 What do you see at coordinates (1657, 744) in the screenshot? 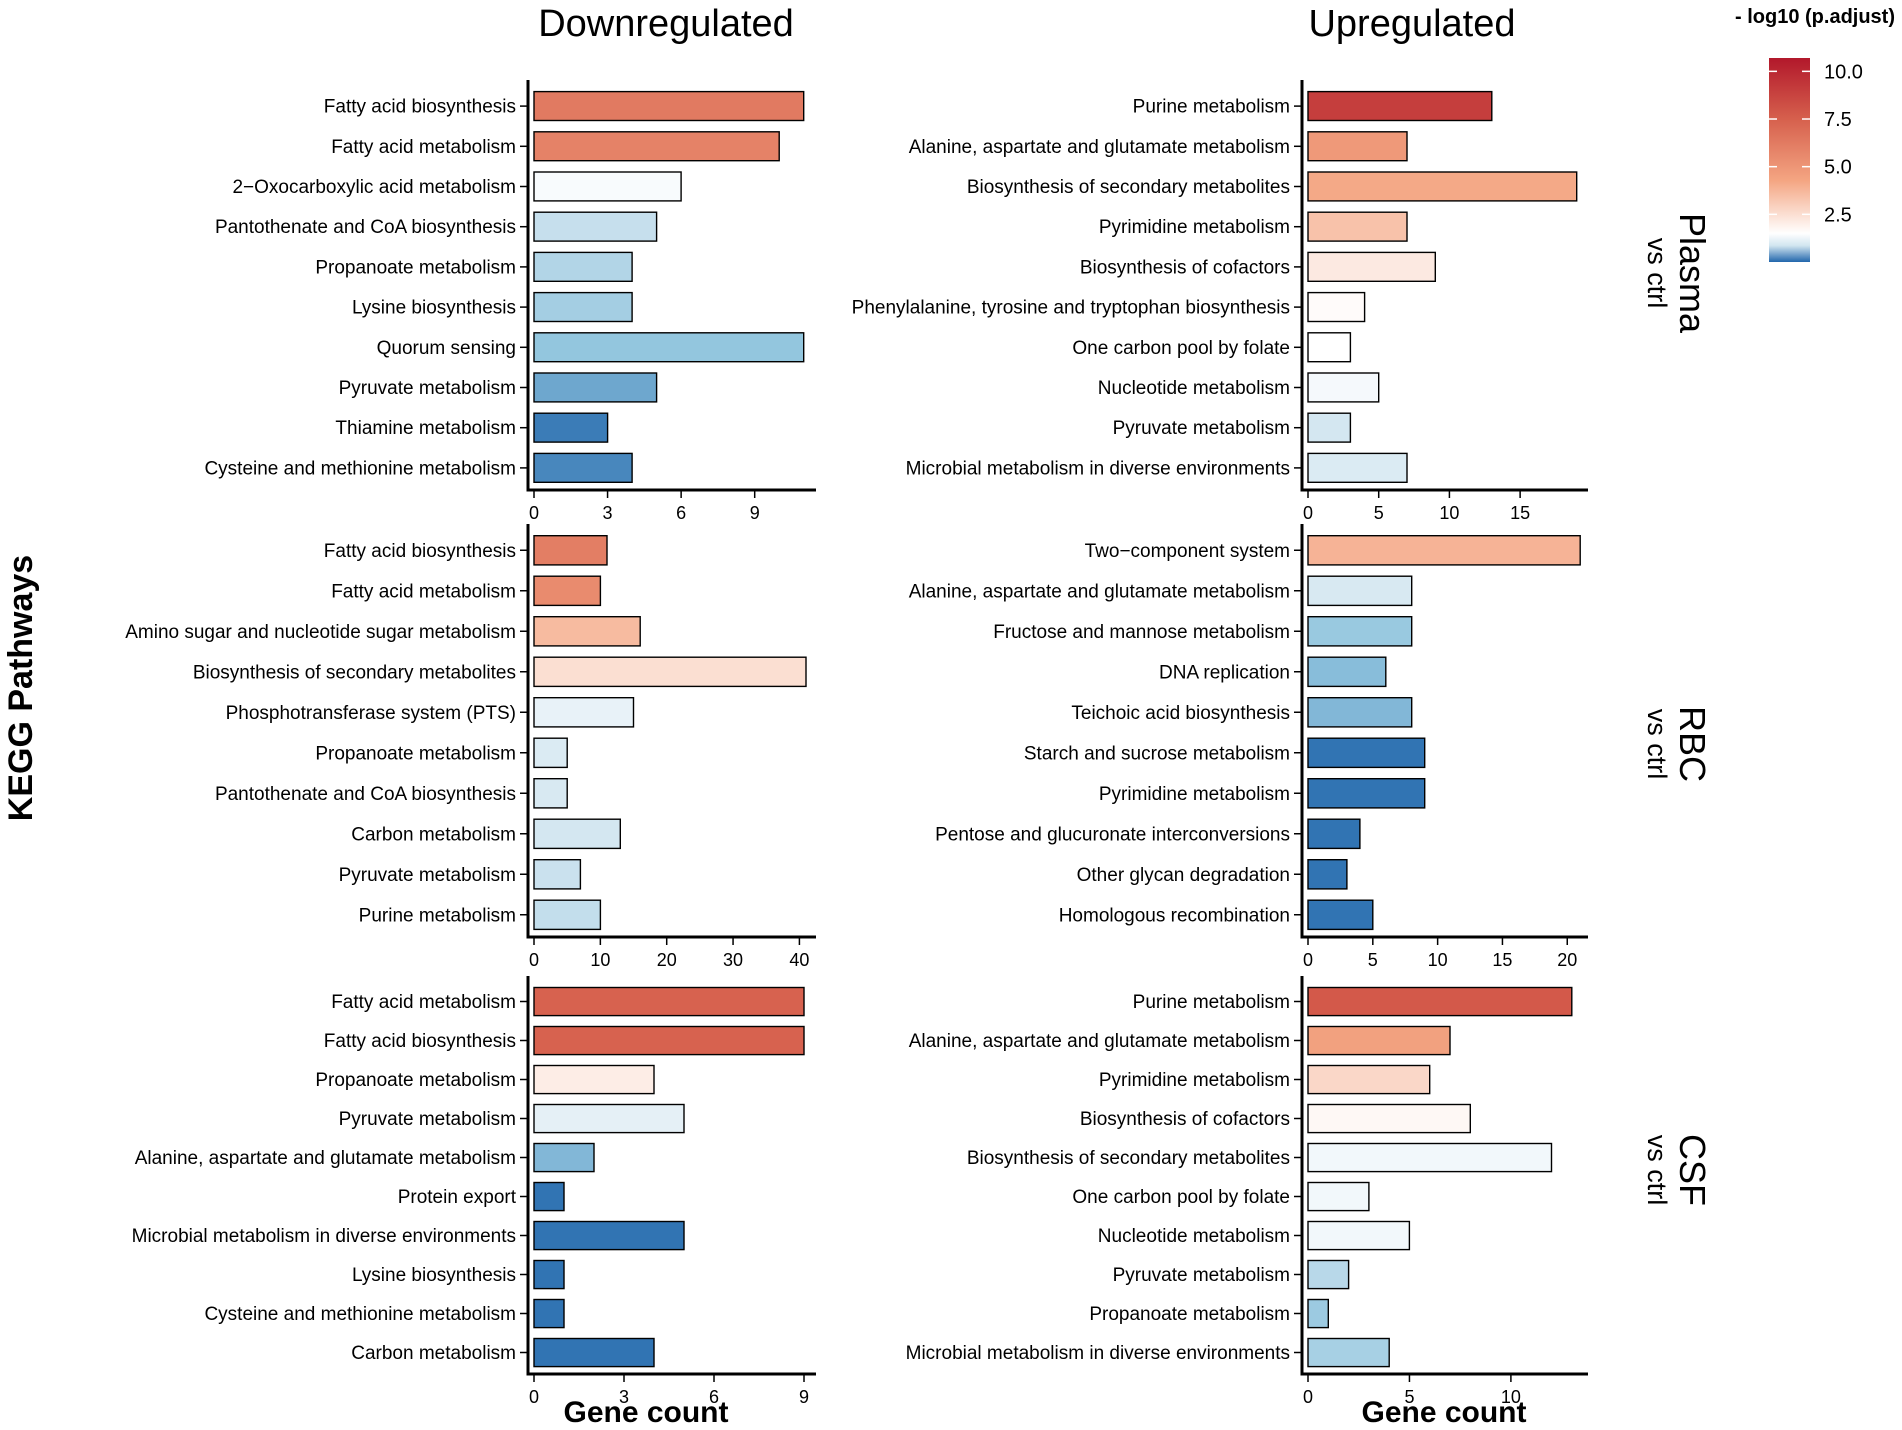
I see `facet-sublabel-rbc: vs ctrl` at bounding box center [1657, 744].